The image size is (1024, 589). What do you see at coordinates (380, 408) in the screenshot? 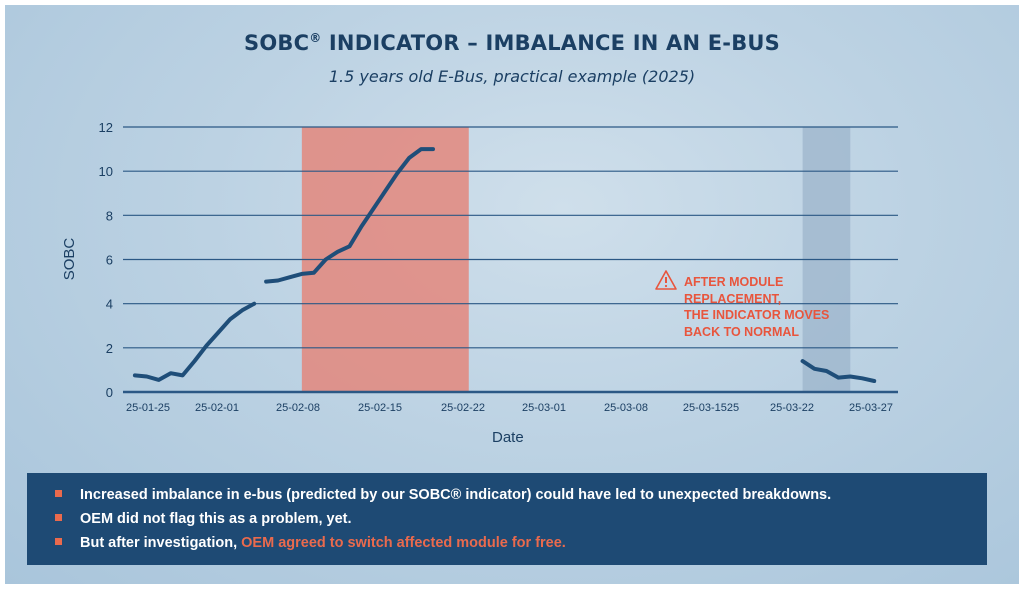
I see `x-tick-label: 25-02-15` at bounding box center [380, 408].